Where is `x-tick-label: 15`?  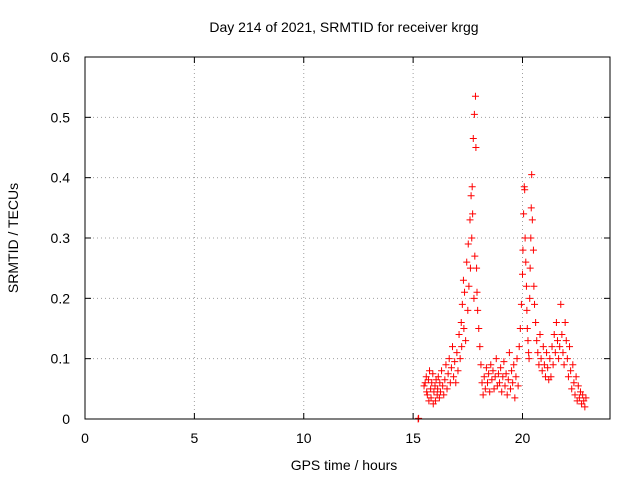
x-tick-label: 15 is located at coordinates (413, 438).